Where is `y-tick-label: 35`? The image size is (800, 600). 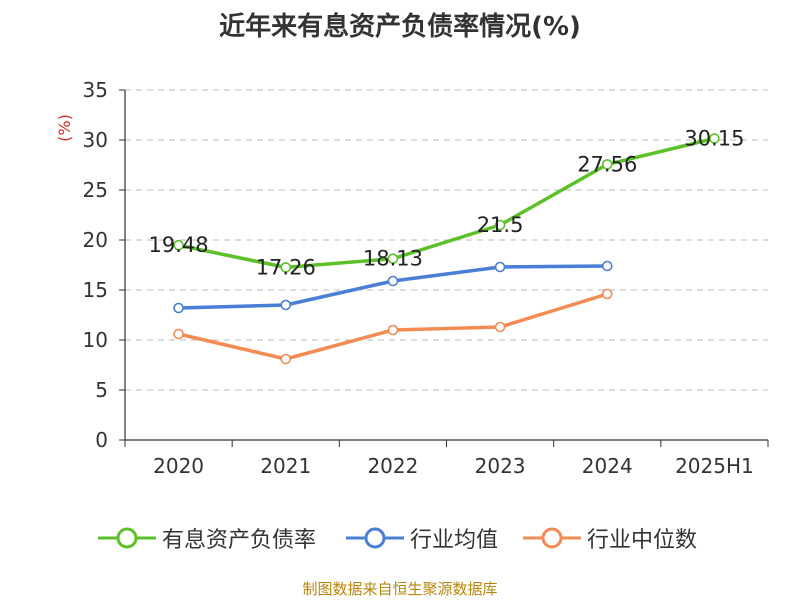
y-tick-label: 35 is located at coordinates (95, 90).